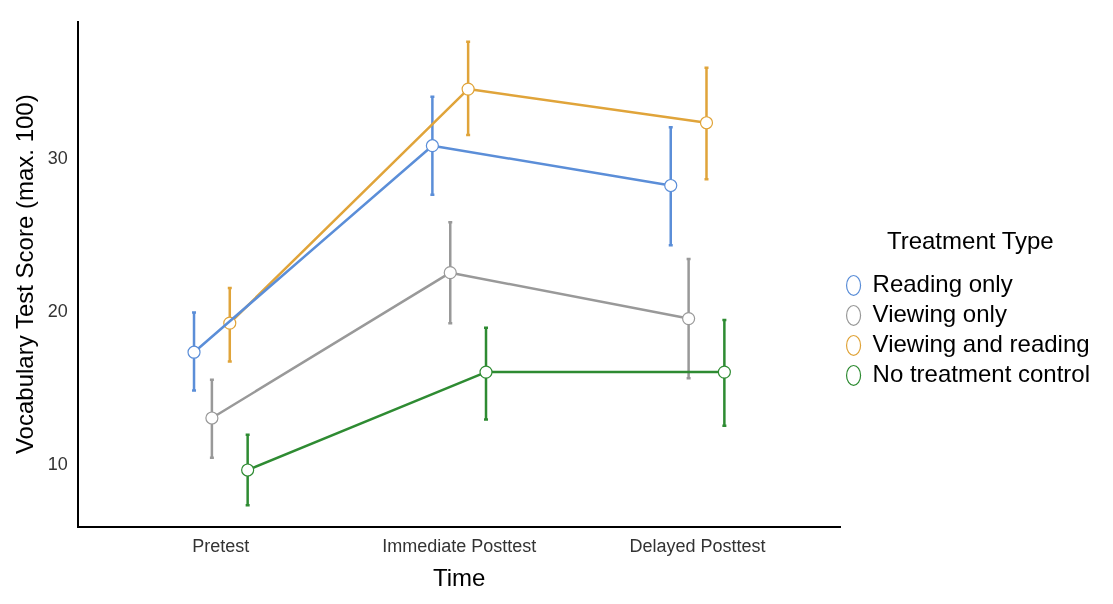  I want to click on x-tick-label: Delayed Posttest, so click(697, 546).